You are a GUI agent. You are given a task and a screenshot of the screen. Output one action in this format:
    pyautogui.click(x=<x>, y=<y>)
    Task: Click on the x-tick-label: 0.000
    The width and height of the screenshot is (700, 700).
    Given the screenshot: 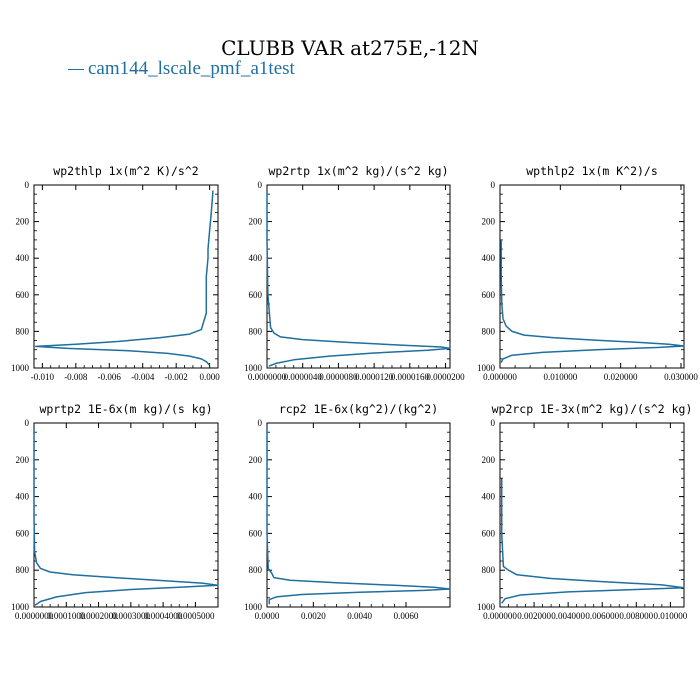 What is the action you would take?
    pyautogui.click(x=210, y=377)
    